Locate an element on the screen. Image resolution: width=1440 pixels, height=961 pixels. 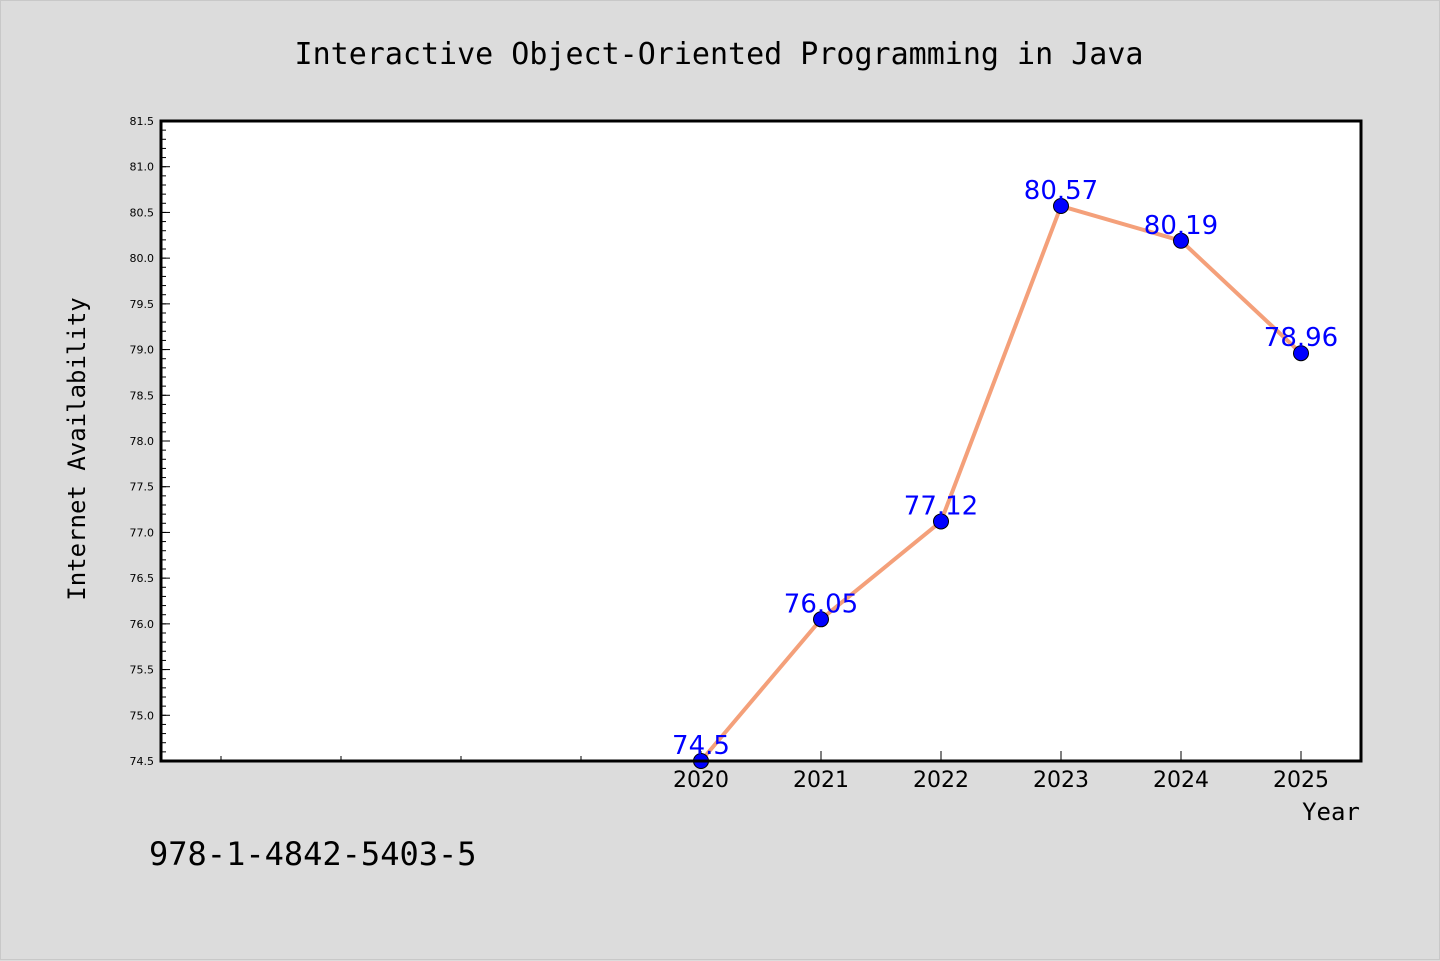
y-tick-label: 76.5 is located at coordinates (142, 578).